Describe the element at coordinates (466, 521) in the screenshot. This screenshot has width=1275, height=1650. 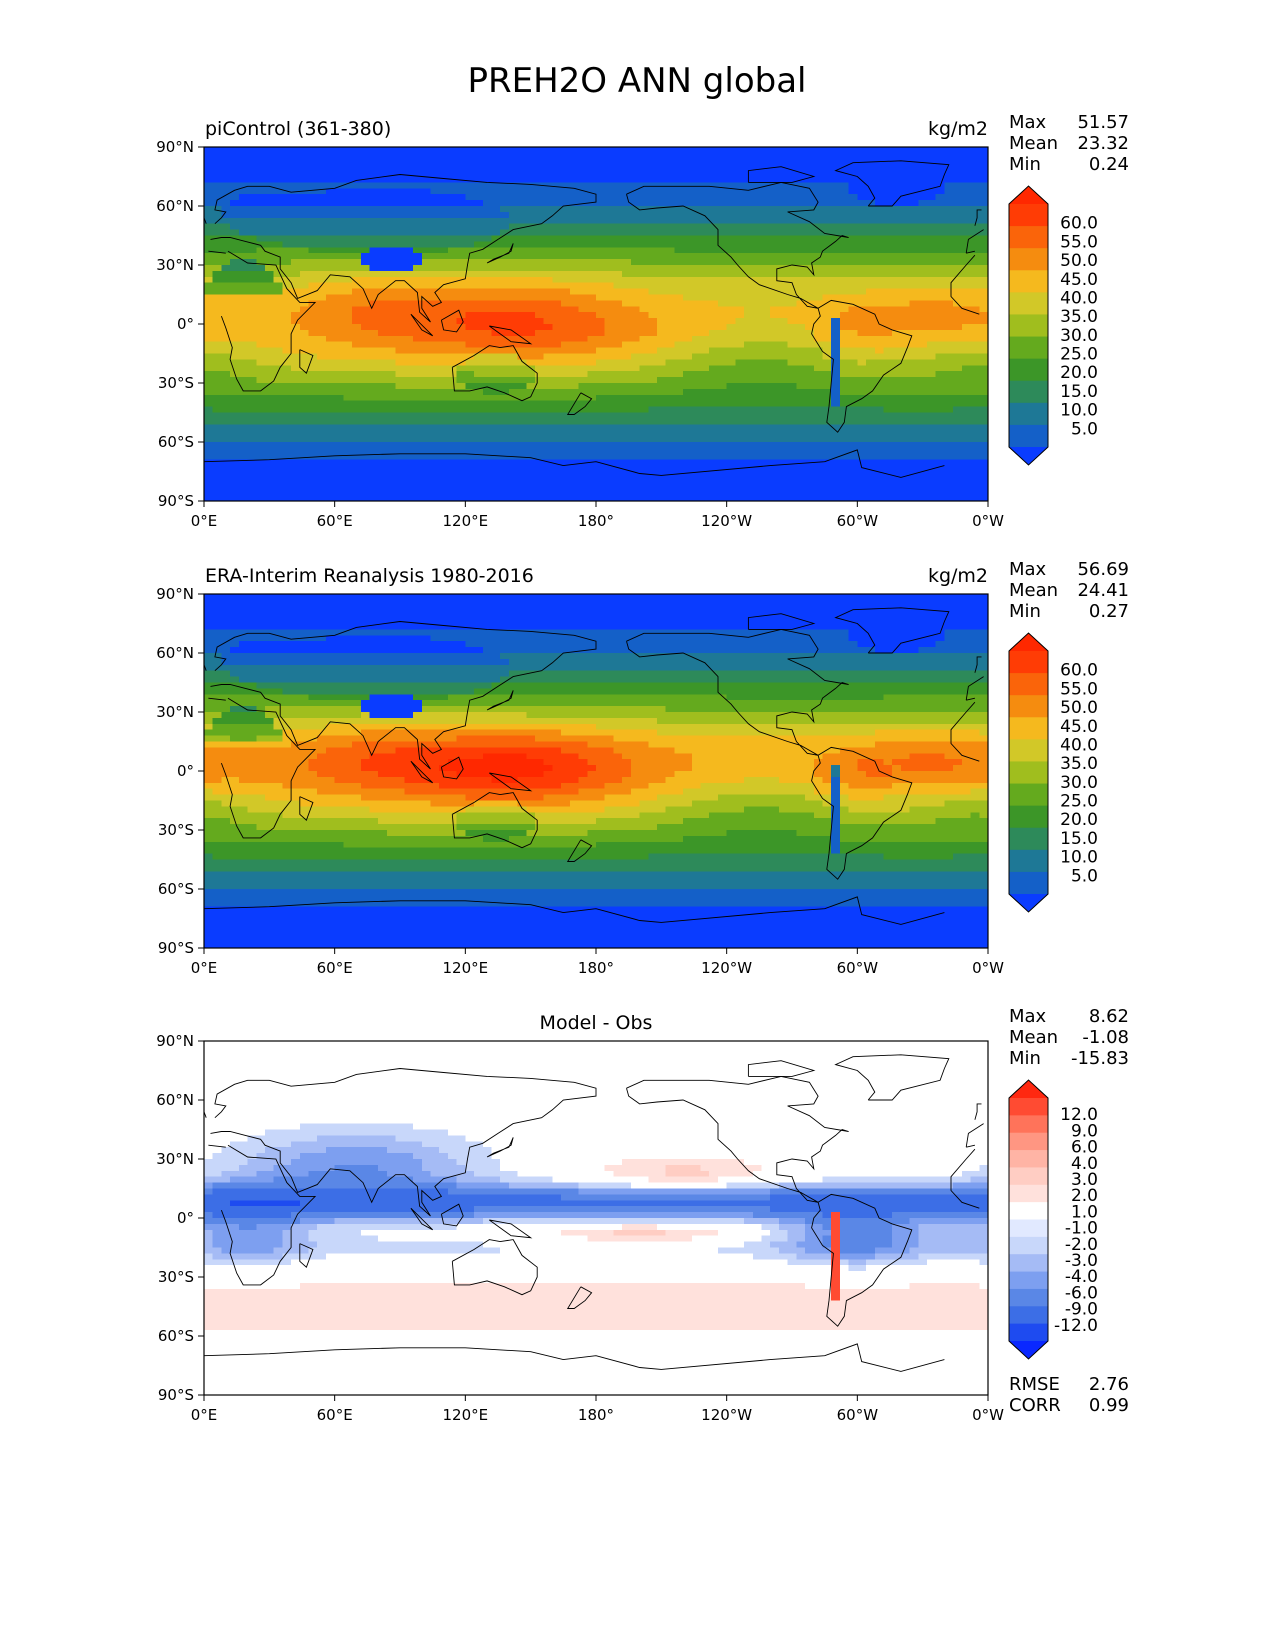
I see `x-tick-label: 120°E` at that location.